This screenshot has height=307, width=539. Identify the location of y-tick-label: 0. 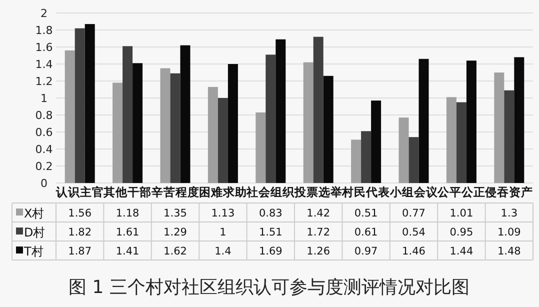
(44, 183).